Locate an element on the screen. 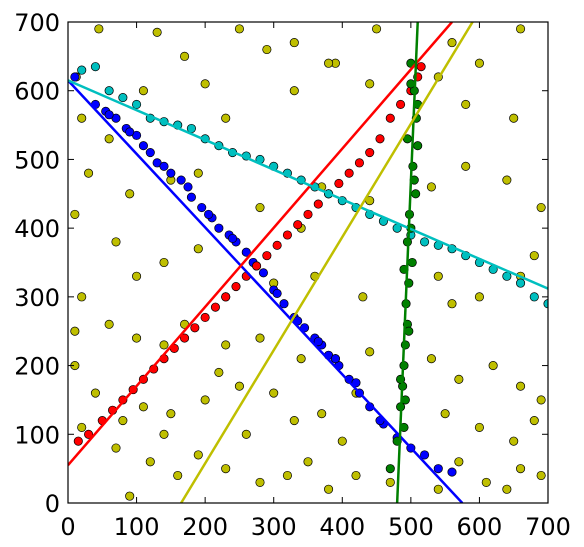  x-tick-label: 600 is located at coordinates (480, 527).